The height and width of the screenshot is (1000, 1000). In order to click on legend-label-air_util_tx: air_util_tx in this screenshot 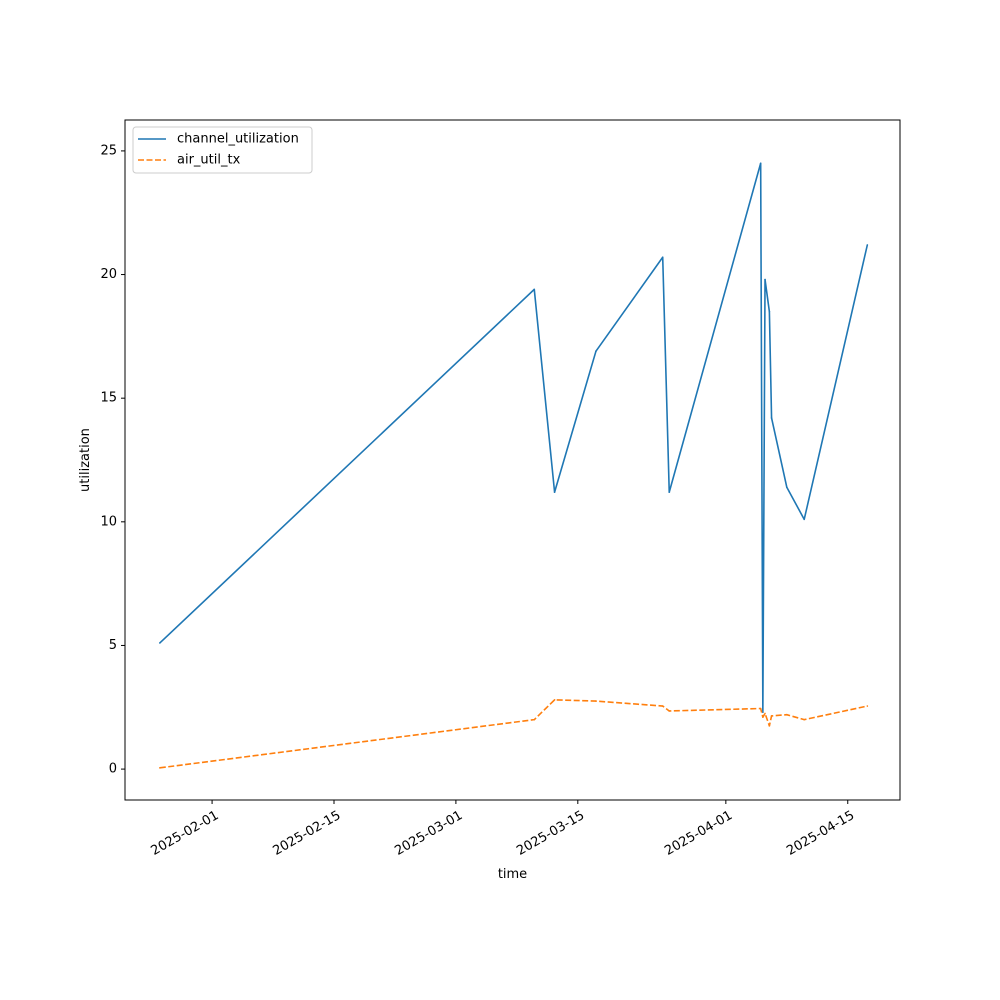, I will do `click(209, 160)`.